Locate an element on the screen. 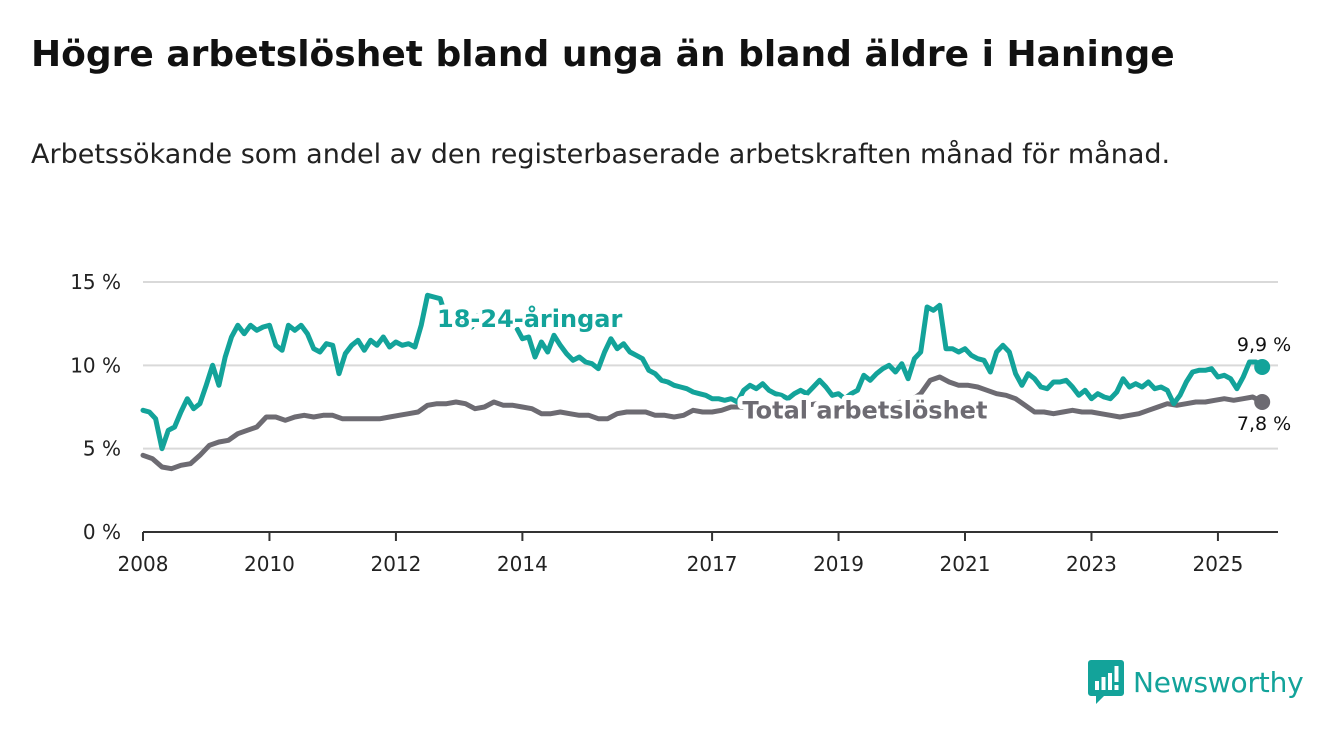 This screenshot has height=734, width=1340. x-tick-label: 2008 is located at coordinates (143, 564).